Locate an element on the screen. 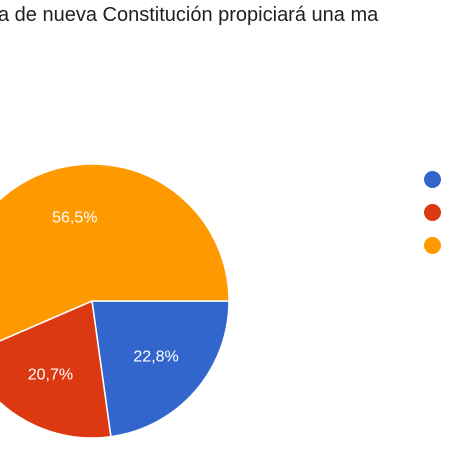 The image size is (450, 450). slice-label-3: 56,5% is located at coordinates (74, 217).